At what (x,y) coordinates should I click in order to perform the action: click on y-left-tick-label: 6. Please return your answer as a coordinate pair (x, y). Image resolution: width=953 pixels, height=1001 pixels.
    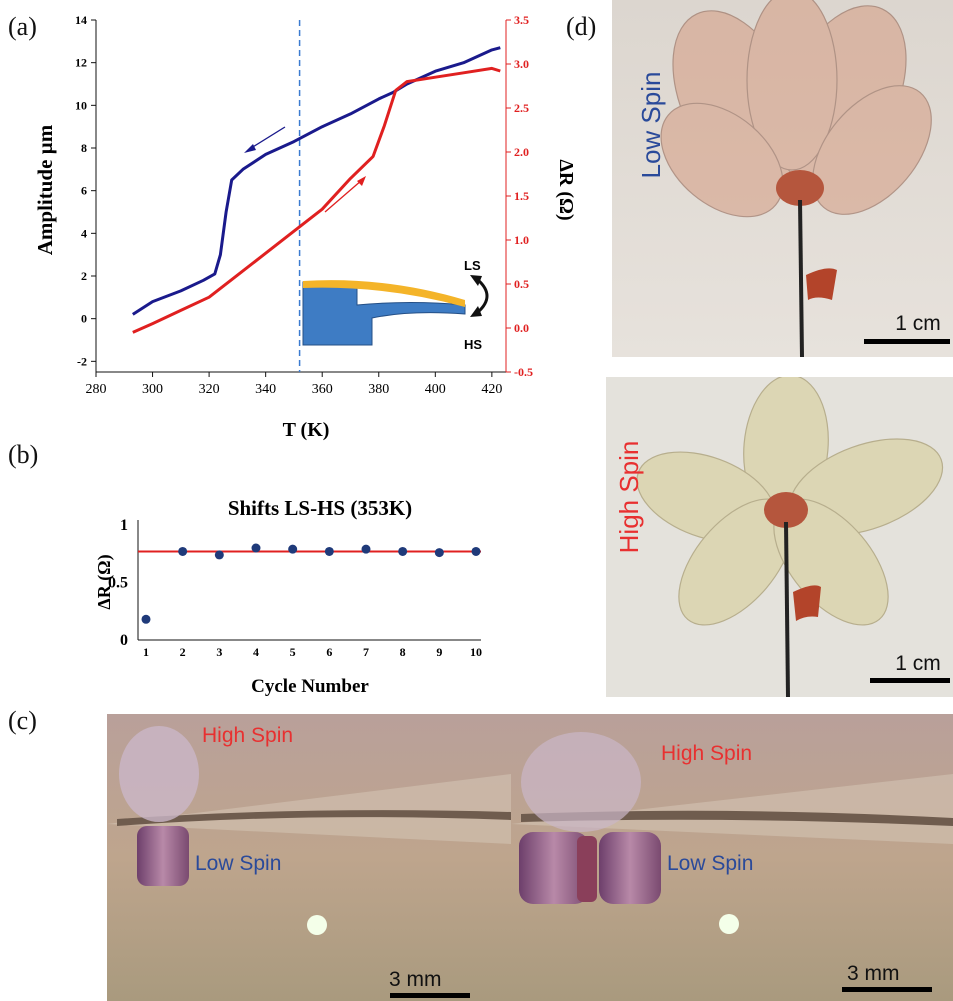
    Looking at the image, I should click on (84, 191).